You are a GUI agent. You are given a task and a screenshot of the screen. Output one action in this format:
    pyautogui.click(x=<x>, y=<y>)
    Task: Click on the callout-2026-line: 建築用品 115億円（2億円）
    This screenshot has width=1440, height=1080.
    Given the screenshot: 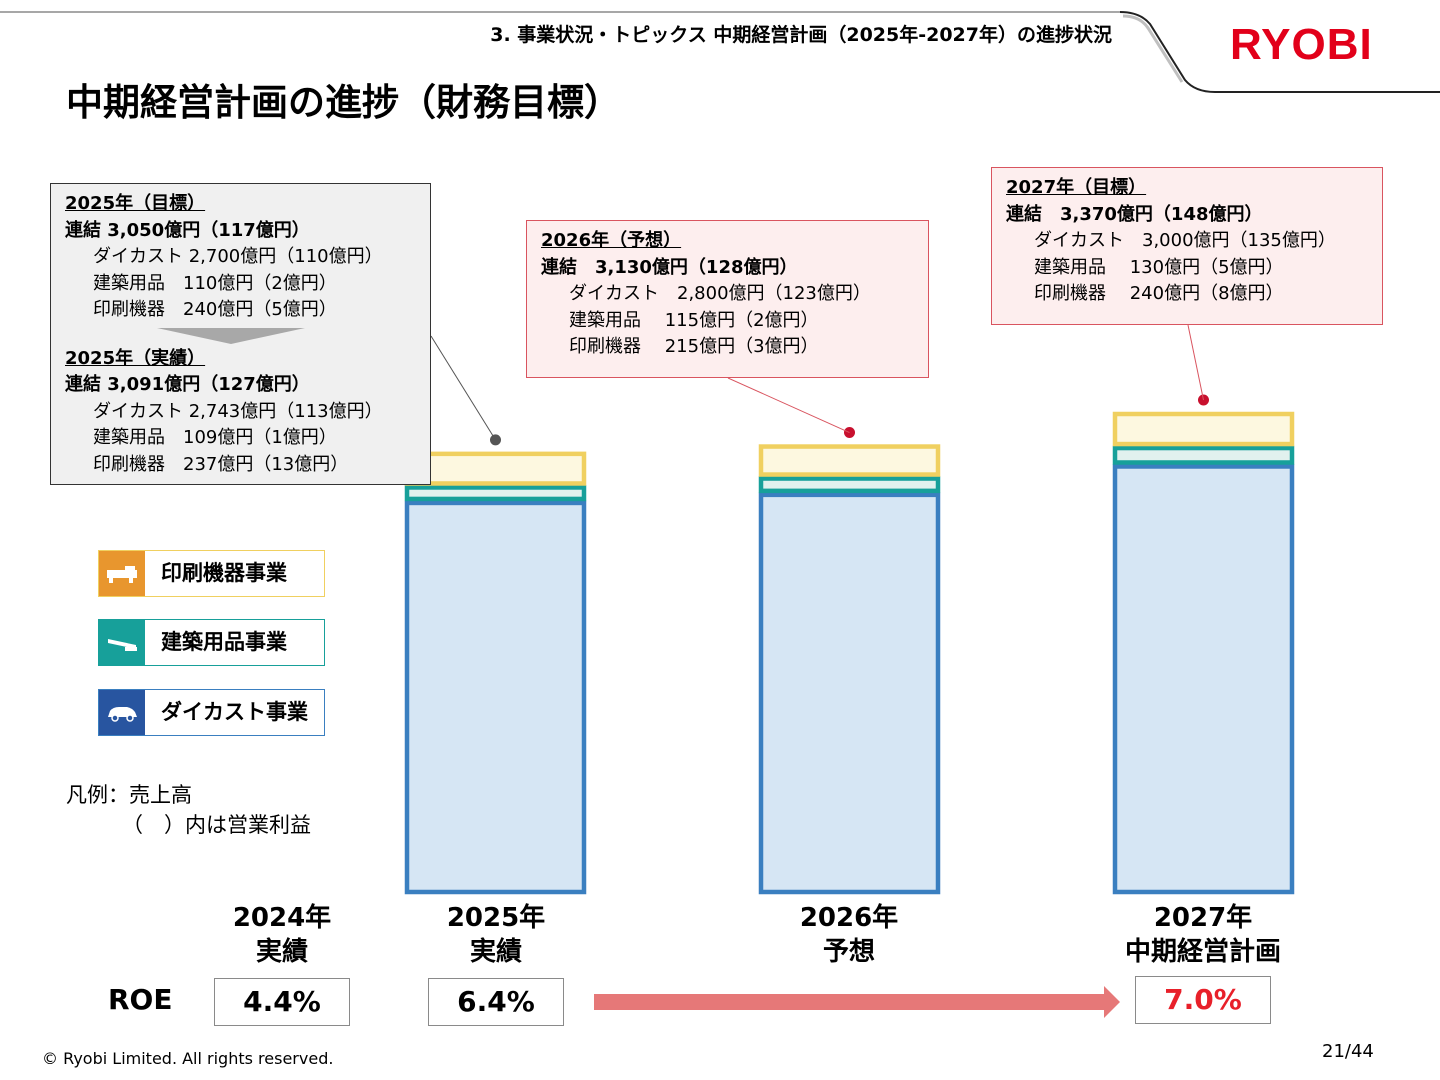 What is the action you would take?
    pyautogui.click(x=694, y=320)
    